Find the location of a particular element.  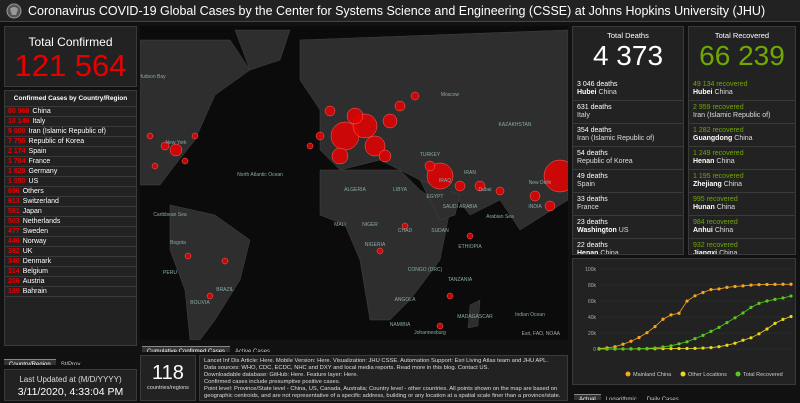

count: 503 is located at coordinates (14, 221).